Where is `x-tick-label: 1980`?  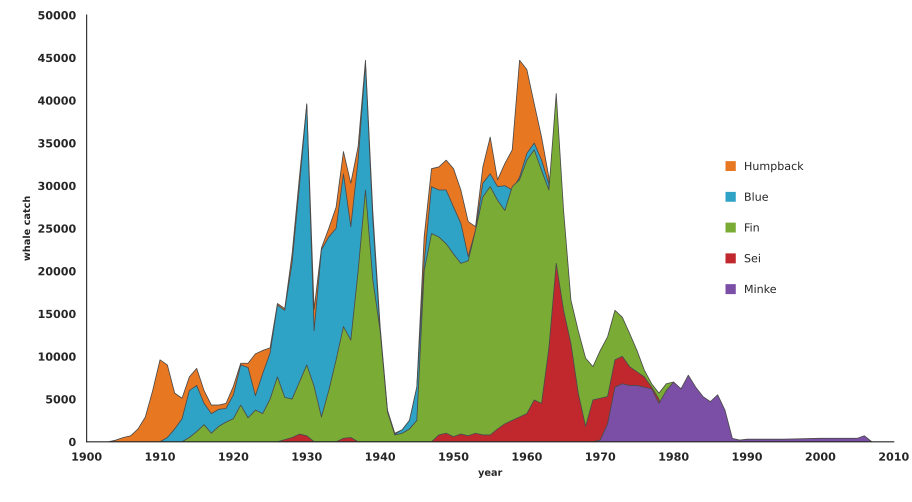 x-tick-label: 1980 is located at coordinates (674, 456).